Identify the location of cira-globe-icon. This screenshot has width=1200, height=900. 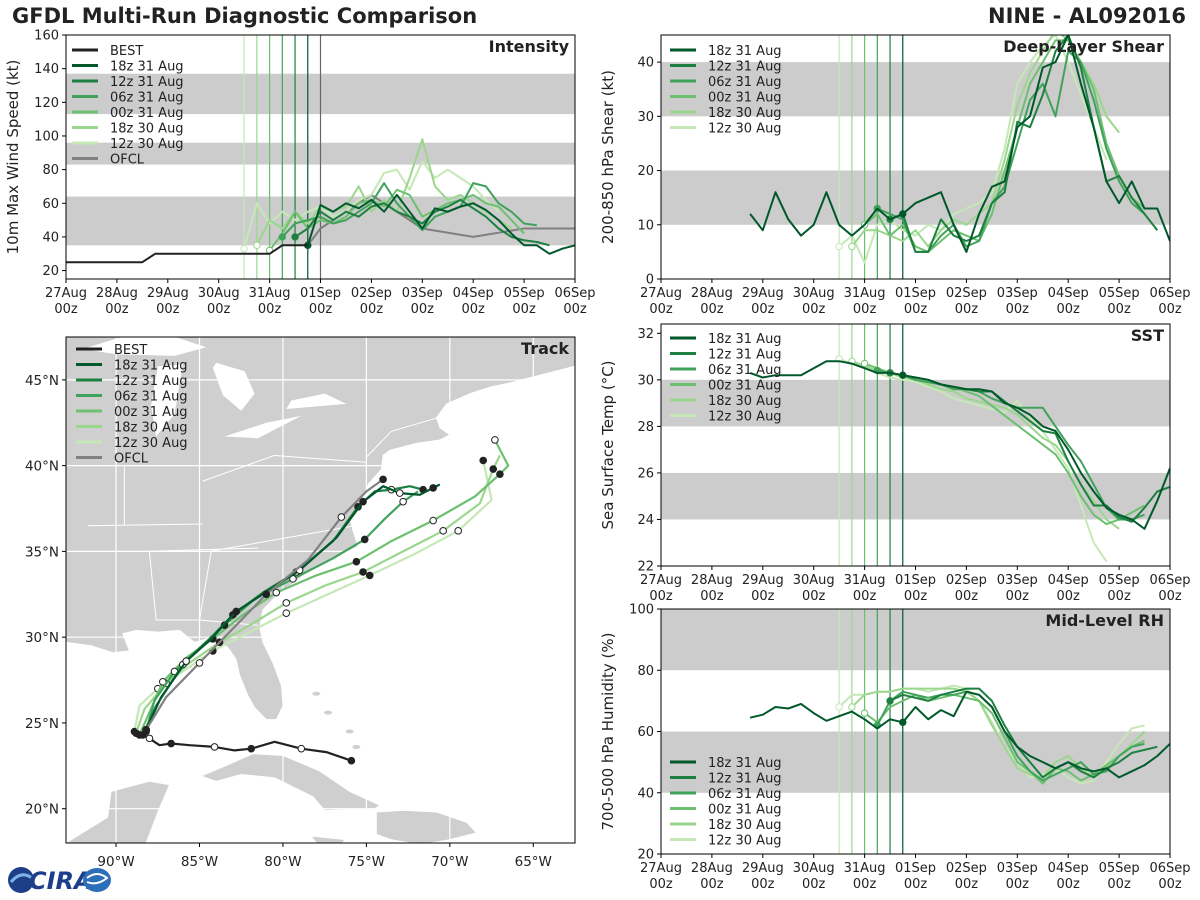
(21, 880).